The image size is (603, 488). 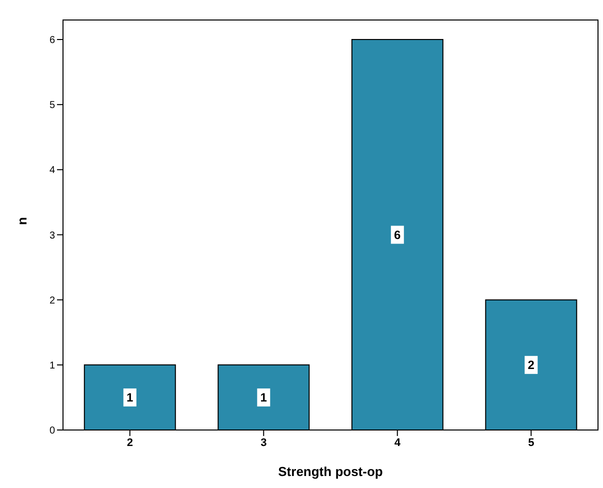 What do you see at coordinates (52, 366) in the screenshot?
I see `y-tick-label: 1` at bounding box center [52, 366].